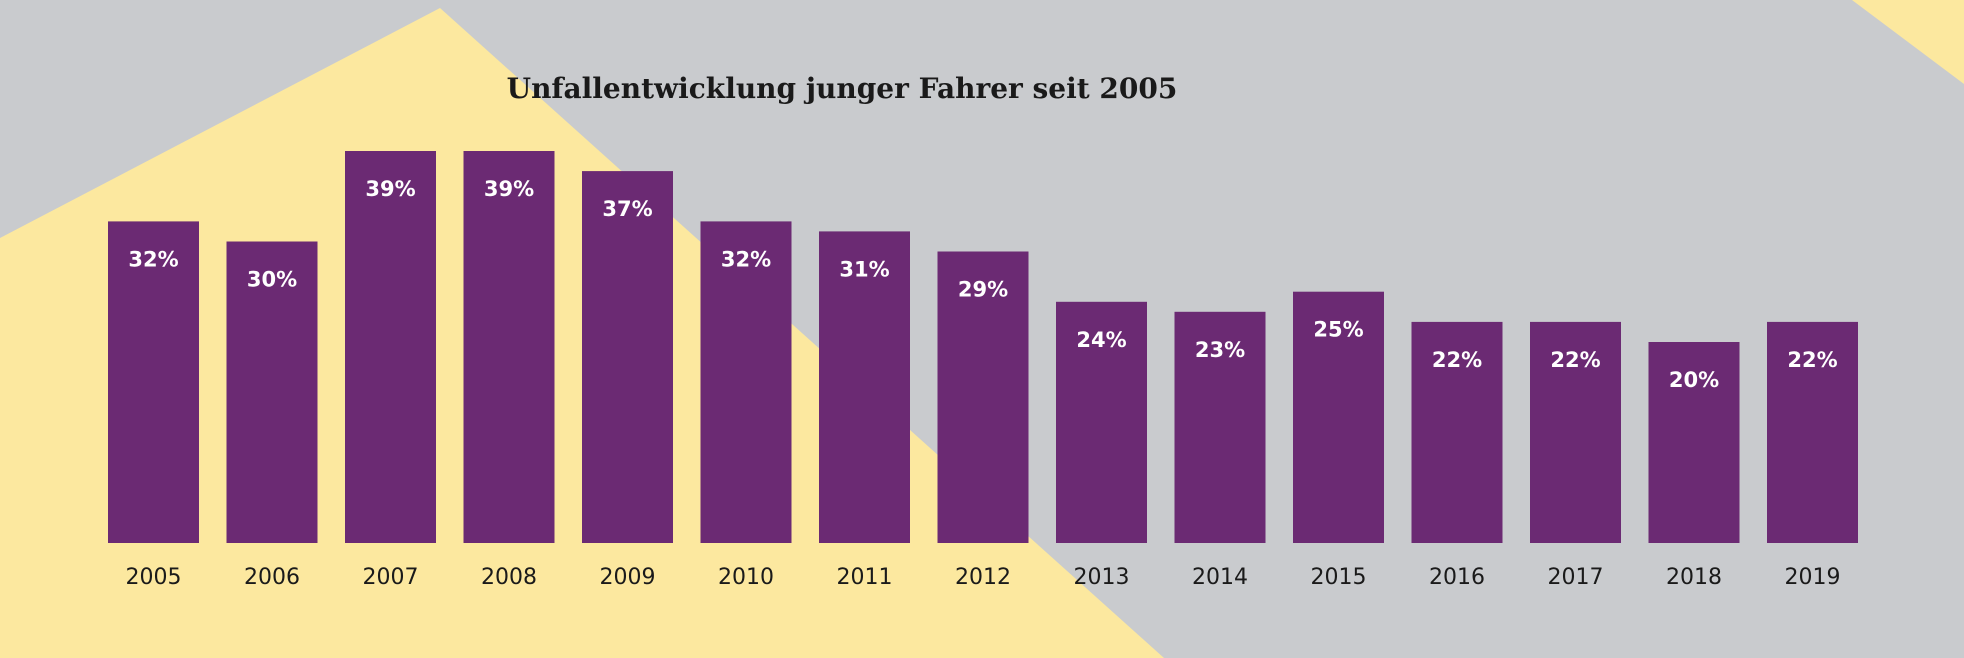 The height and width of the screenshot is (658, 1964). I want to click on bar-2012, so click(983, 397).